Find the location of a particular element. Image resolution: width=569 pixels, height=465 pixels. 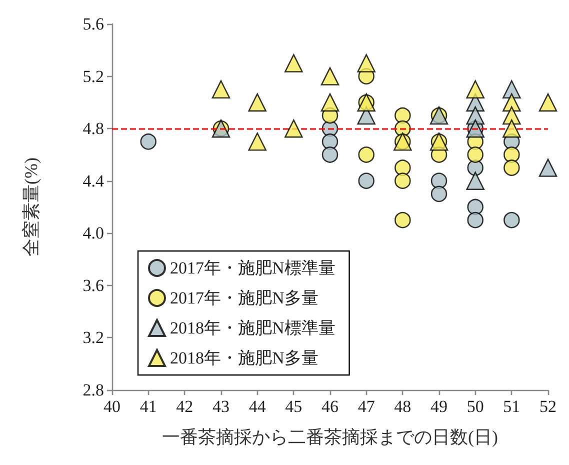

x-tick-label: 49 is located at coordinates (439, 406).